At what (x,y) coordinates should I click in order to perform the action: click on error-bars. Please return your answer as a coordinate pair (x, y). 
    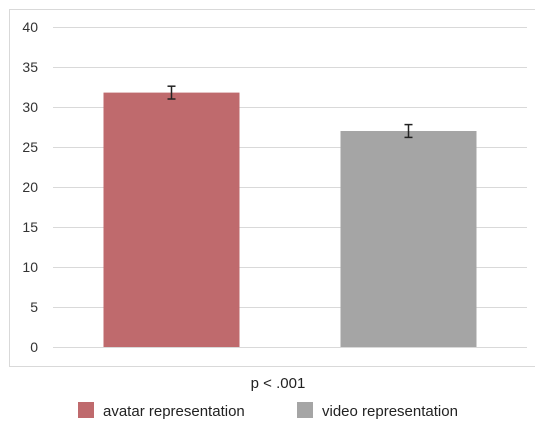
    Looking at the image, I should click on (290, 112).